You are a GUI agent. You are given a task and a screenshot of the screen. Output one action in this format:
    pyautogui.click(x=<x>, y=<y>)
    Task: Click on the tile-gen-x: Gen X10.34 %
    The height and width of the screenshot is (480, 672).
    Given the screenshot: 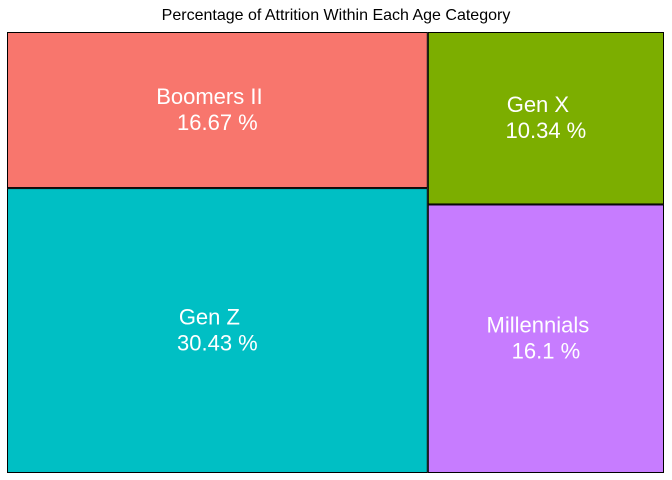 What is the action you would take?
    pyautogui.click(x=545, y=118)
    